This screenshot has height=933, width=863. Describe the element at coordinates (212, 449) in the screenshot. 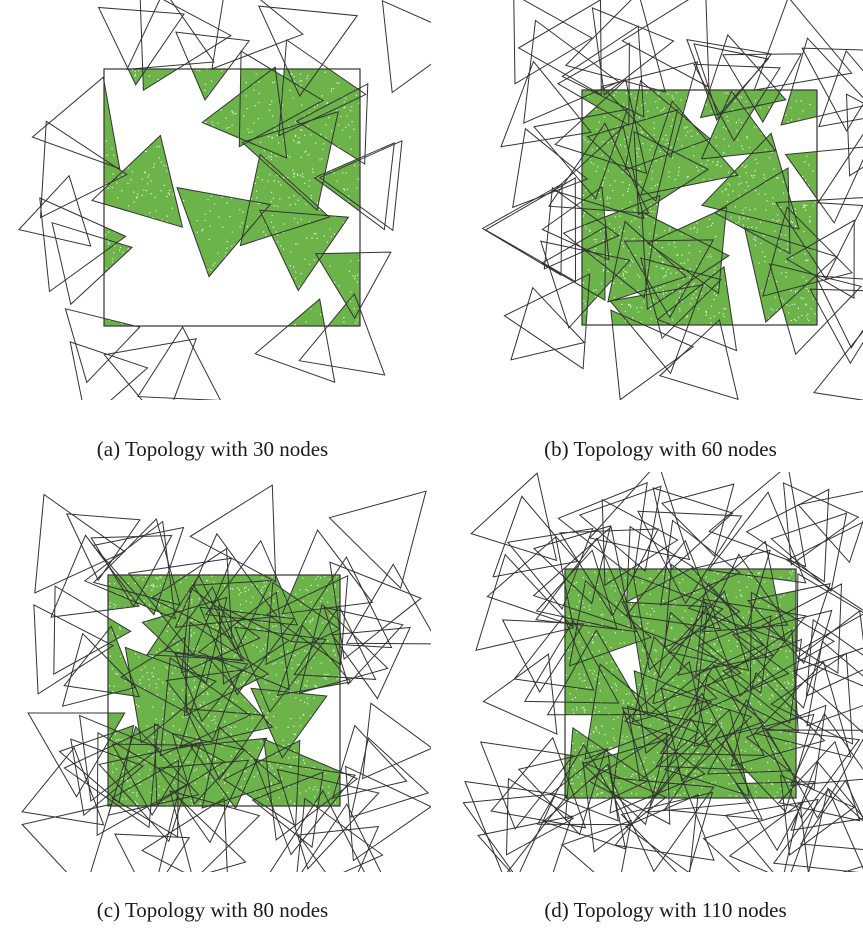

I see `caption-a: (a) Topology with 30 nodes` at that location.